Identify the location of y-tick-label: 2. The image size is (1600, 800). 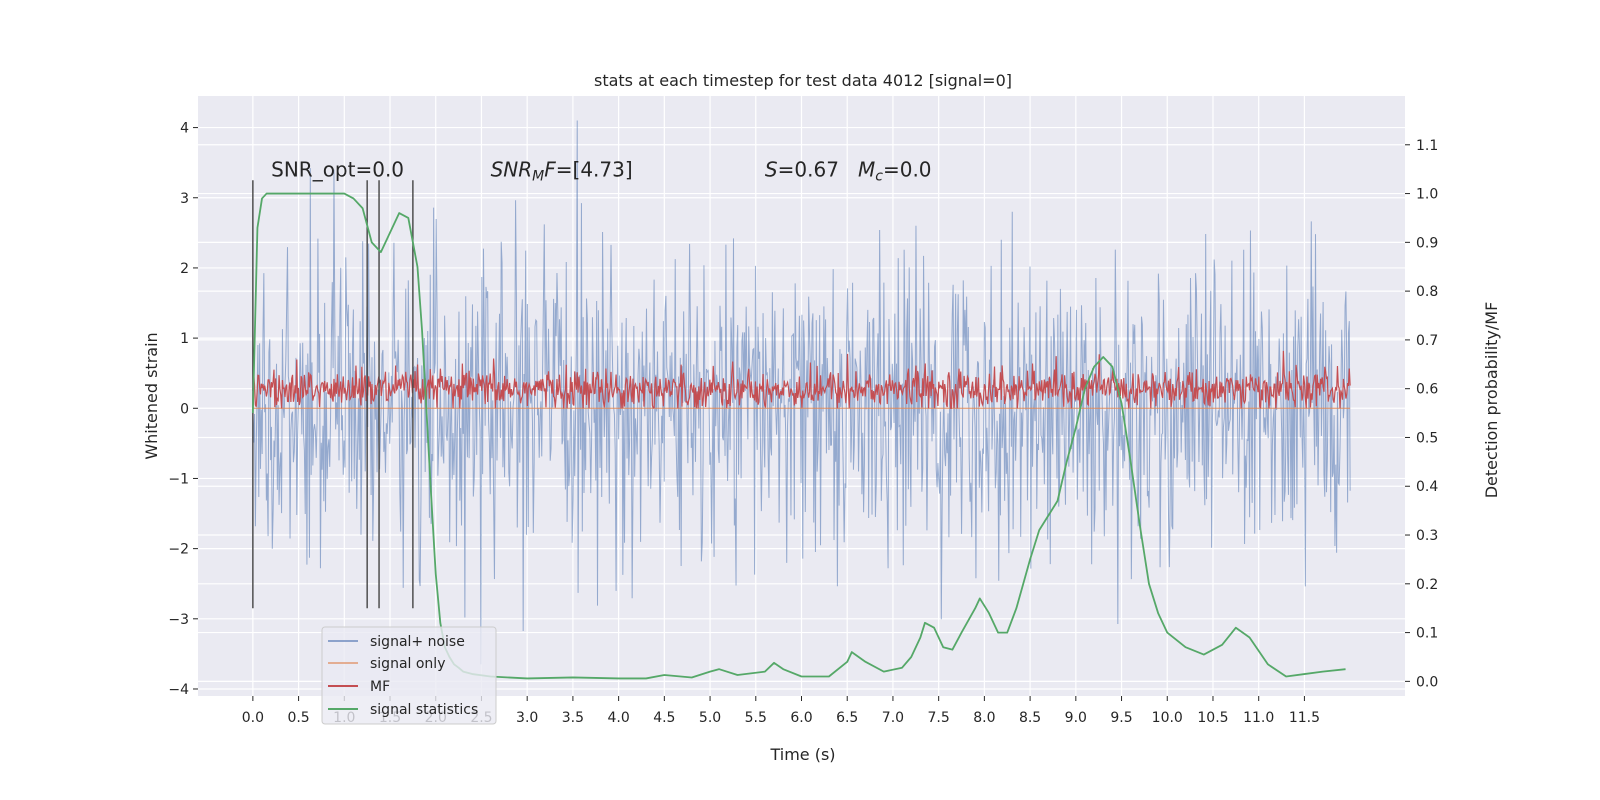
(184, 269).